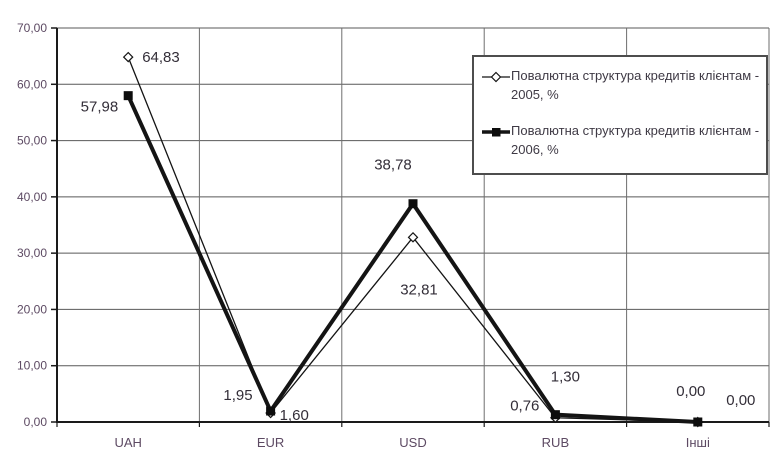 Image resolution: width=781 pixels, height=475 pixels. What do you see at coordinates (524, 406) in the screenshot?
I see `data-label-2005: 0,76` at bounding box center [524, 406].